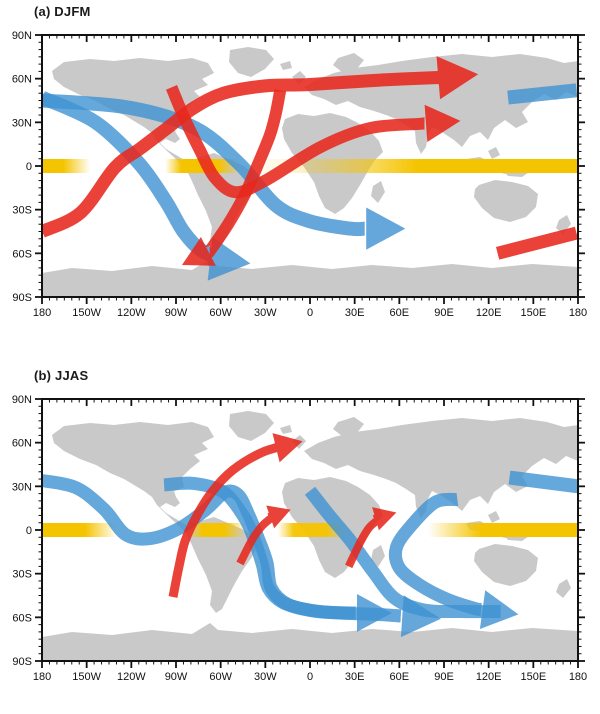 Image resolution: width=600 pixels, height=714 pixels. What do you see at coordinates (278, 517) in the screenshot?
I see `red-arrow-tropical-atlantic-arrowhead-icon` at bounding box center [278, 517].